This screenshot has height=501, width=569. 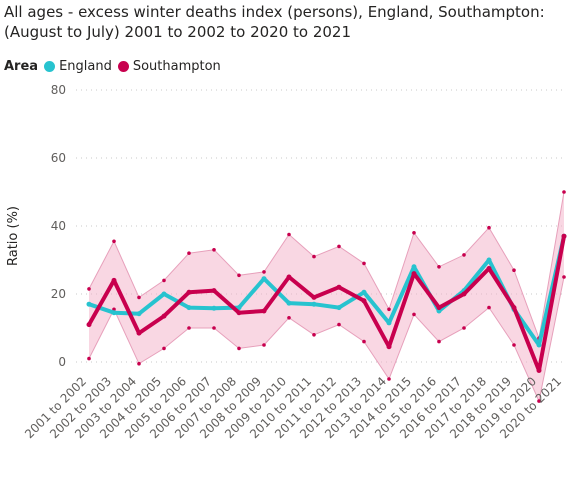 I want to click on legend-item-england: England, so click(x=78, y=66).